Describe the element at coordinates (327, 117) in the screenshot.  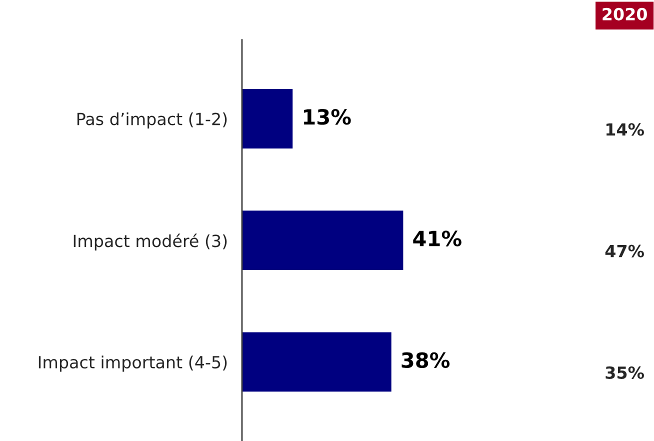
I see `data-label: 13%` at that location.